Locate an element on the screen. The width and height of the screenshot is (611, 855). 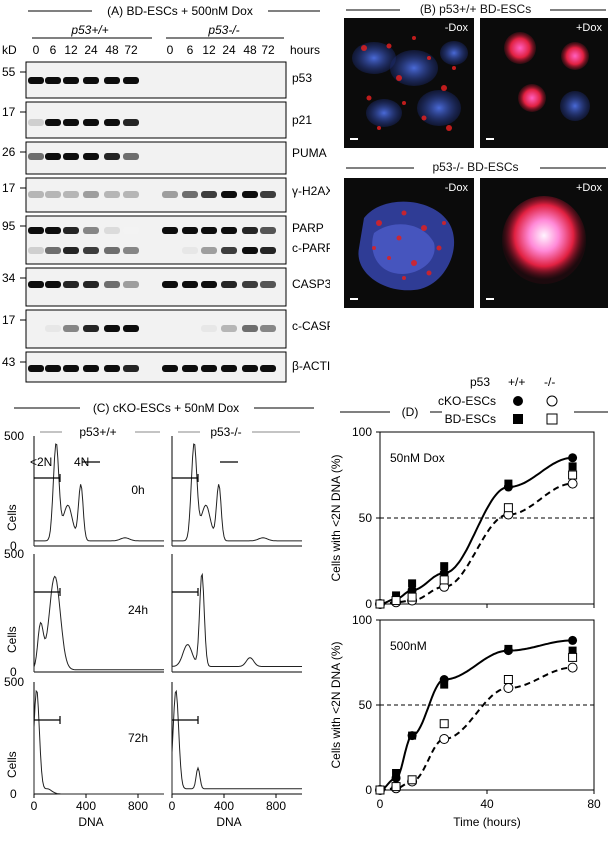
y-tick-label: 50 is located at coordinates (366, 705).